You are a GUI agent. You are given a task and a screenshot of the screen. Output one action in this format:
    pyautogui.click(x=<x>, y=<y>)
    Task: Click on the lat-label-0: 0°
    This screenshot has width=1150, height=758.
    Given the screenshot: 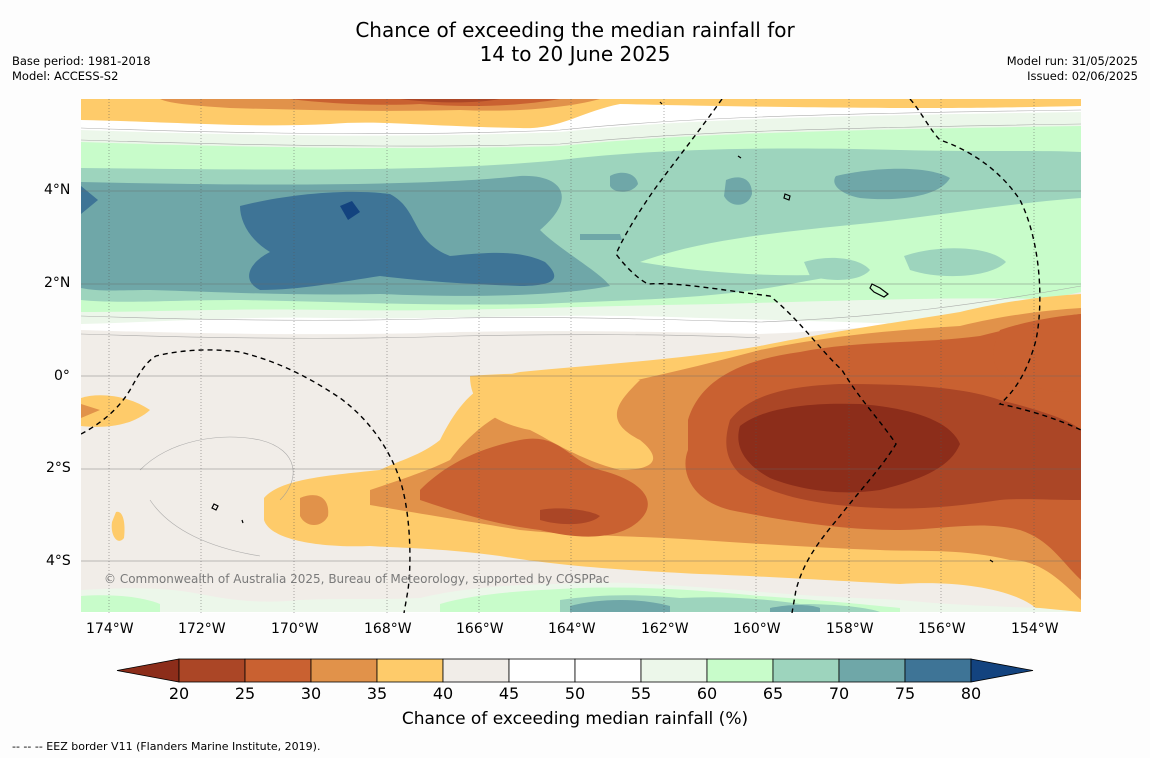 What is the action you would take?
    pyautogui.click(x=62, y=376)
    